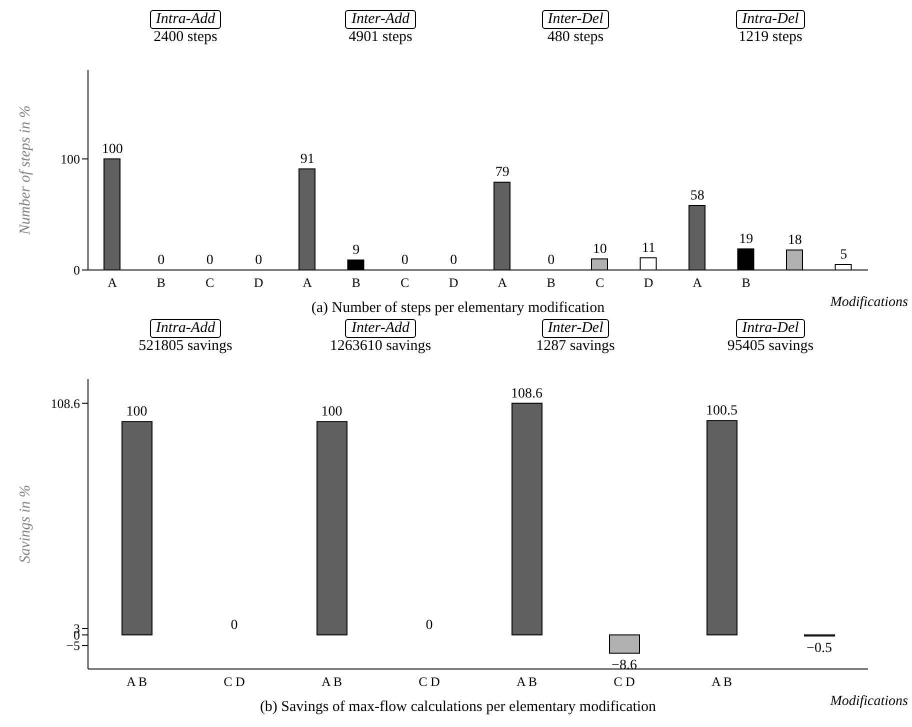  I want to click on data-label: 91, so click(307, 159).